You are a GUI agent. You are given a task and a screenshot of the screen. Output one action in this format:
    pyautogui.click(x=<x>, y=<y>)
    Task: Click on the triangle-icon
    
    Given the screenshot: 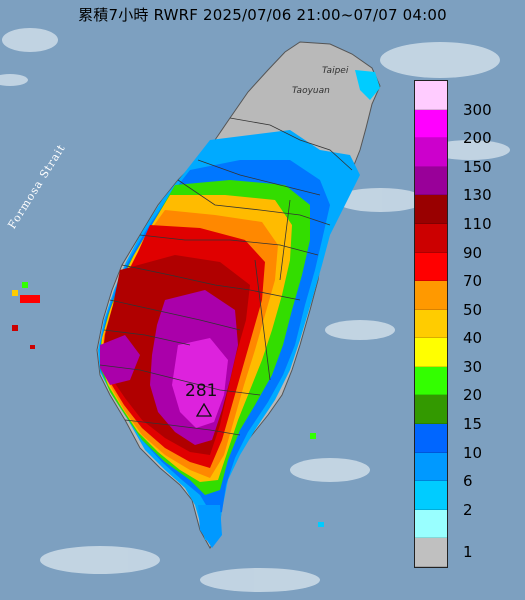 What is the action you would take?
    pyautogui.click(x=204, y=410)
    